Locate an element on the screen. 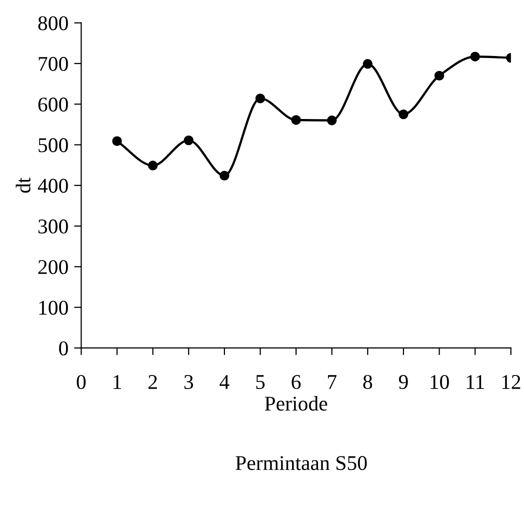  x-tick-label: 2 is located at coordinates (152, 382).